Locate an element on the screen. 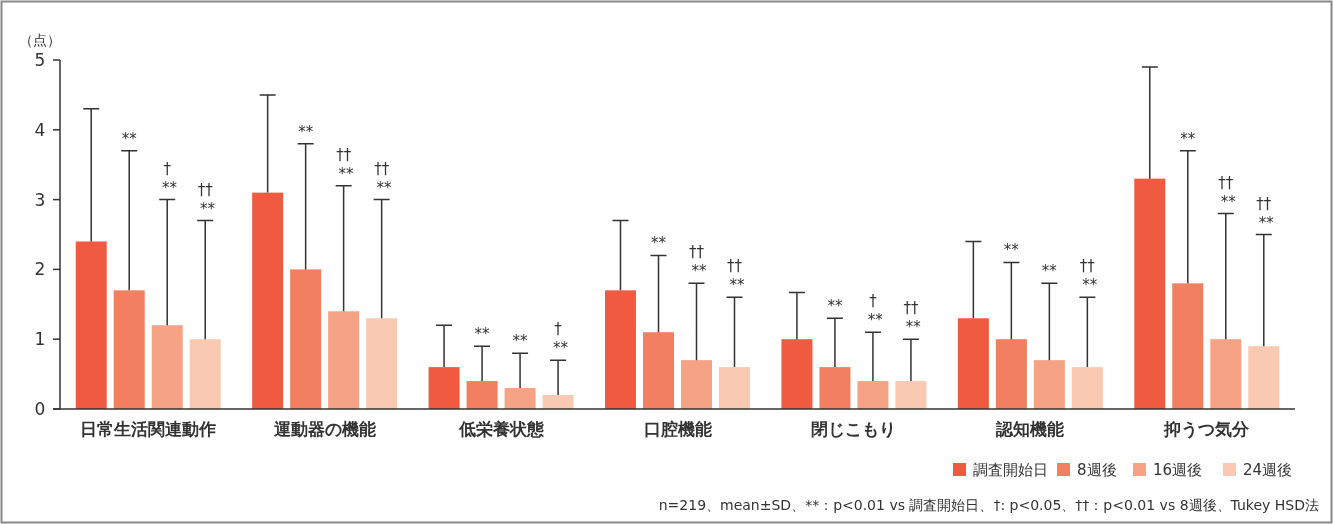  x-tick-label: 低栄養状態 is located at coordinates (501, 429).